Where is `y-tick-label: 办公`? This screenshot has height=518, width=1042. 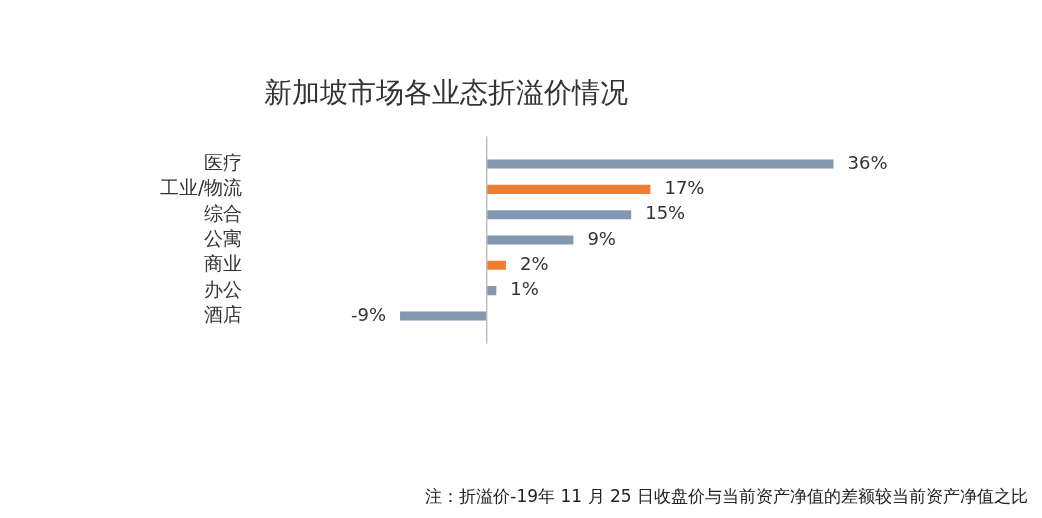
y-tick-label: 办公 is located at coordinates (223, 288).